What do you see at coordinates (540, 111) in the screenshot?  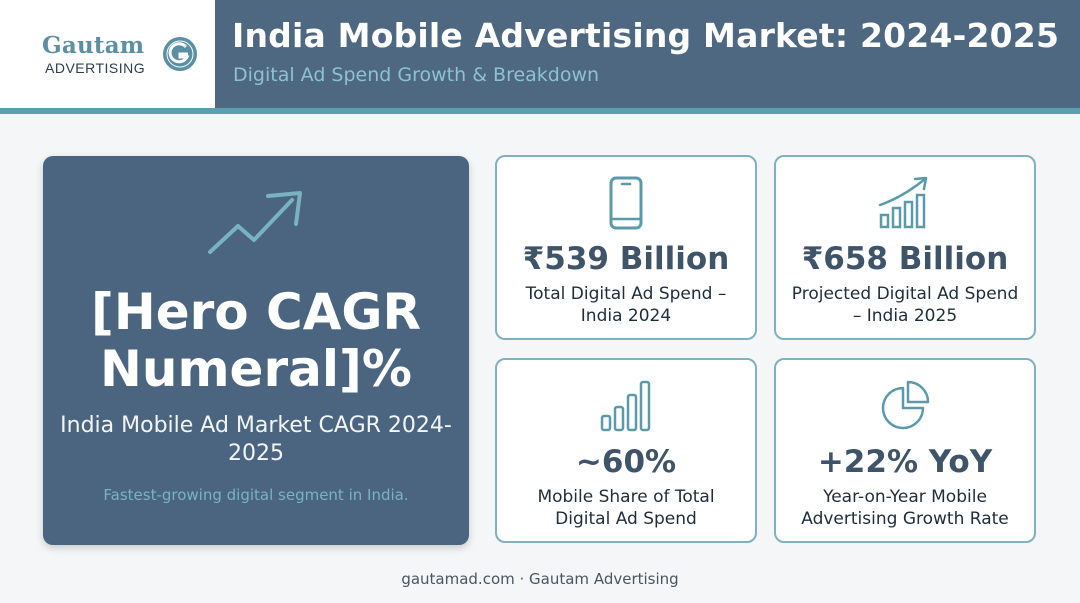 I see `header-divider` at bounding box center [540, 111].